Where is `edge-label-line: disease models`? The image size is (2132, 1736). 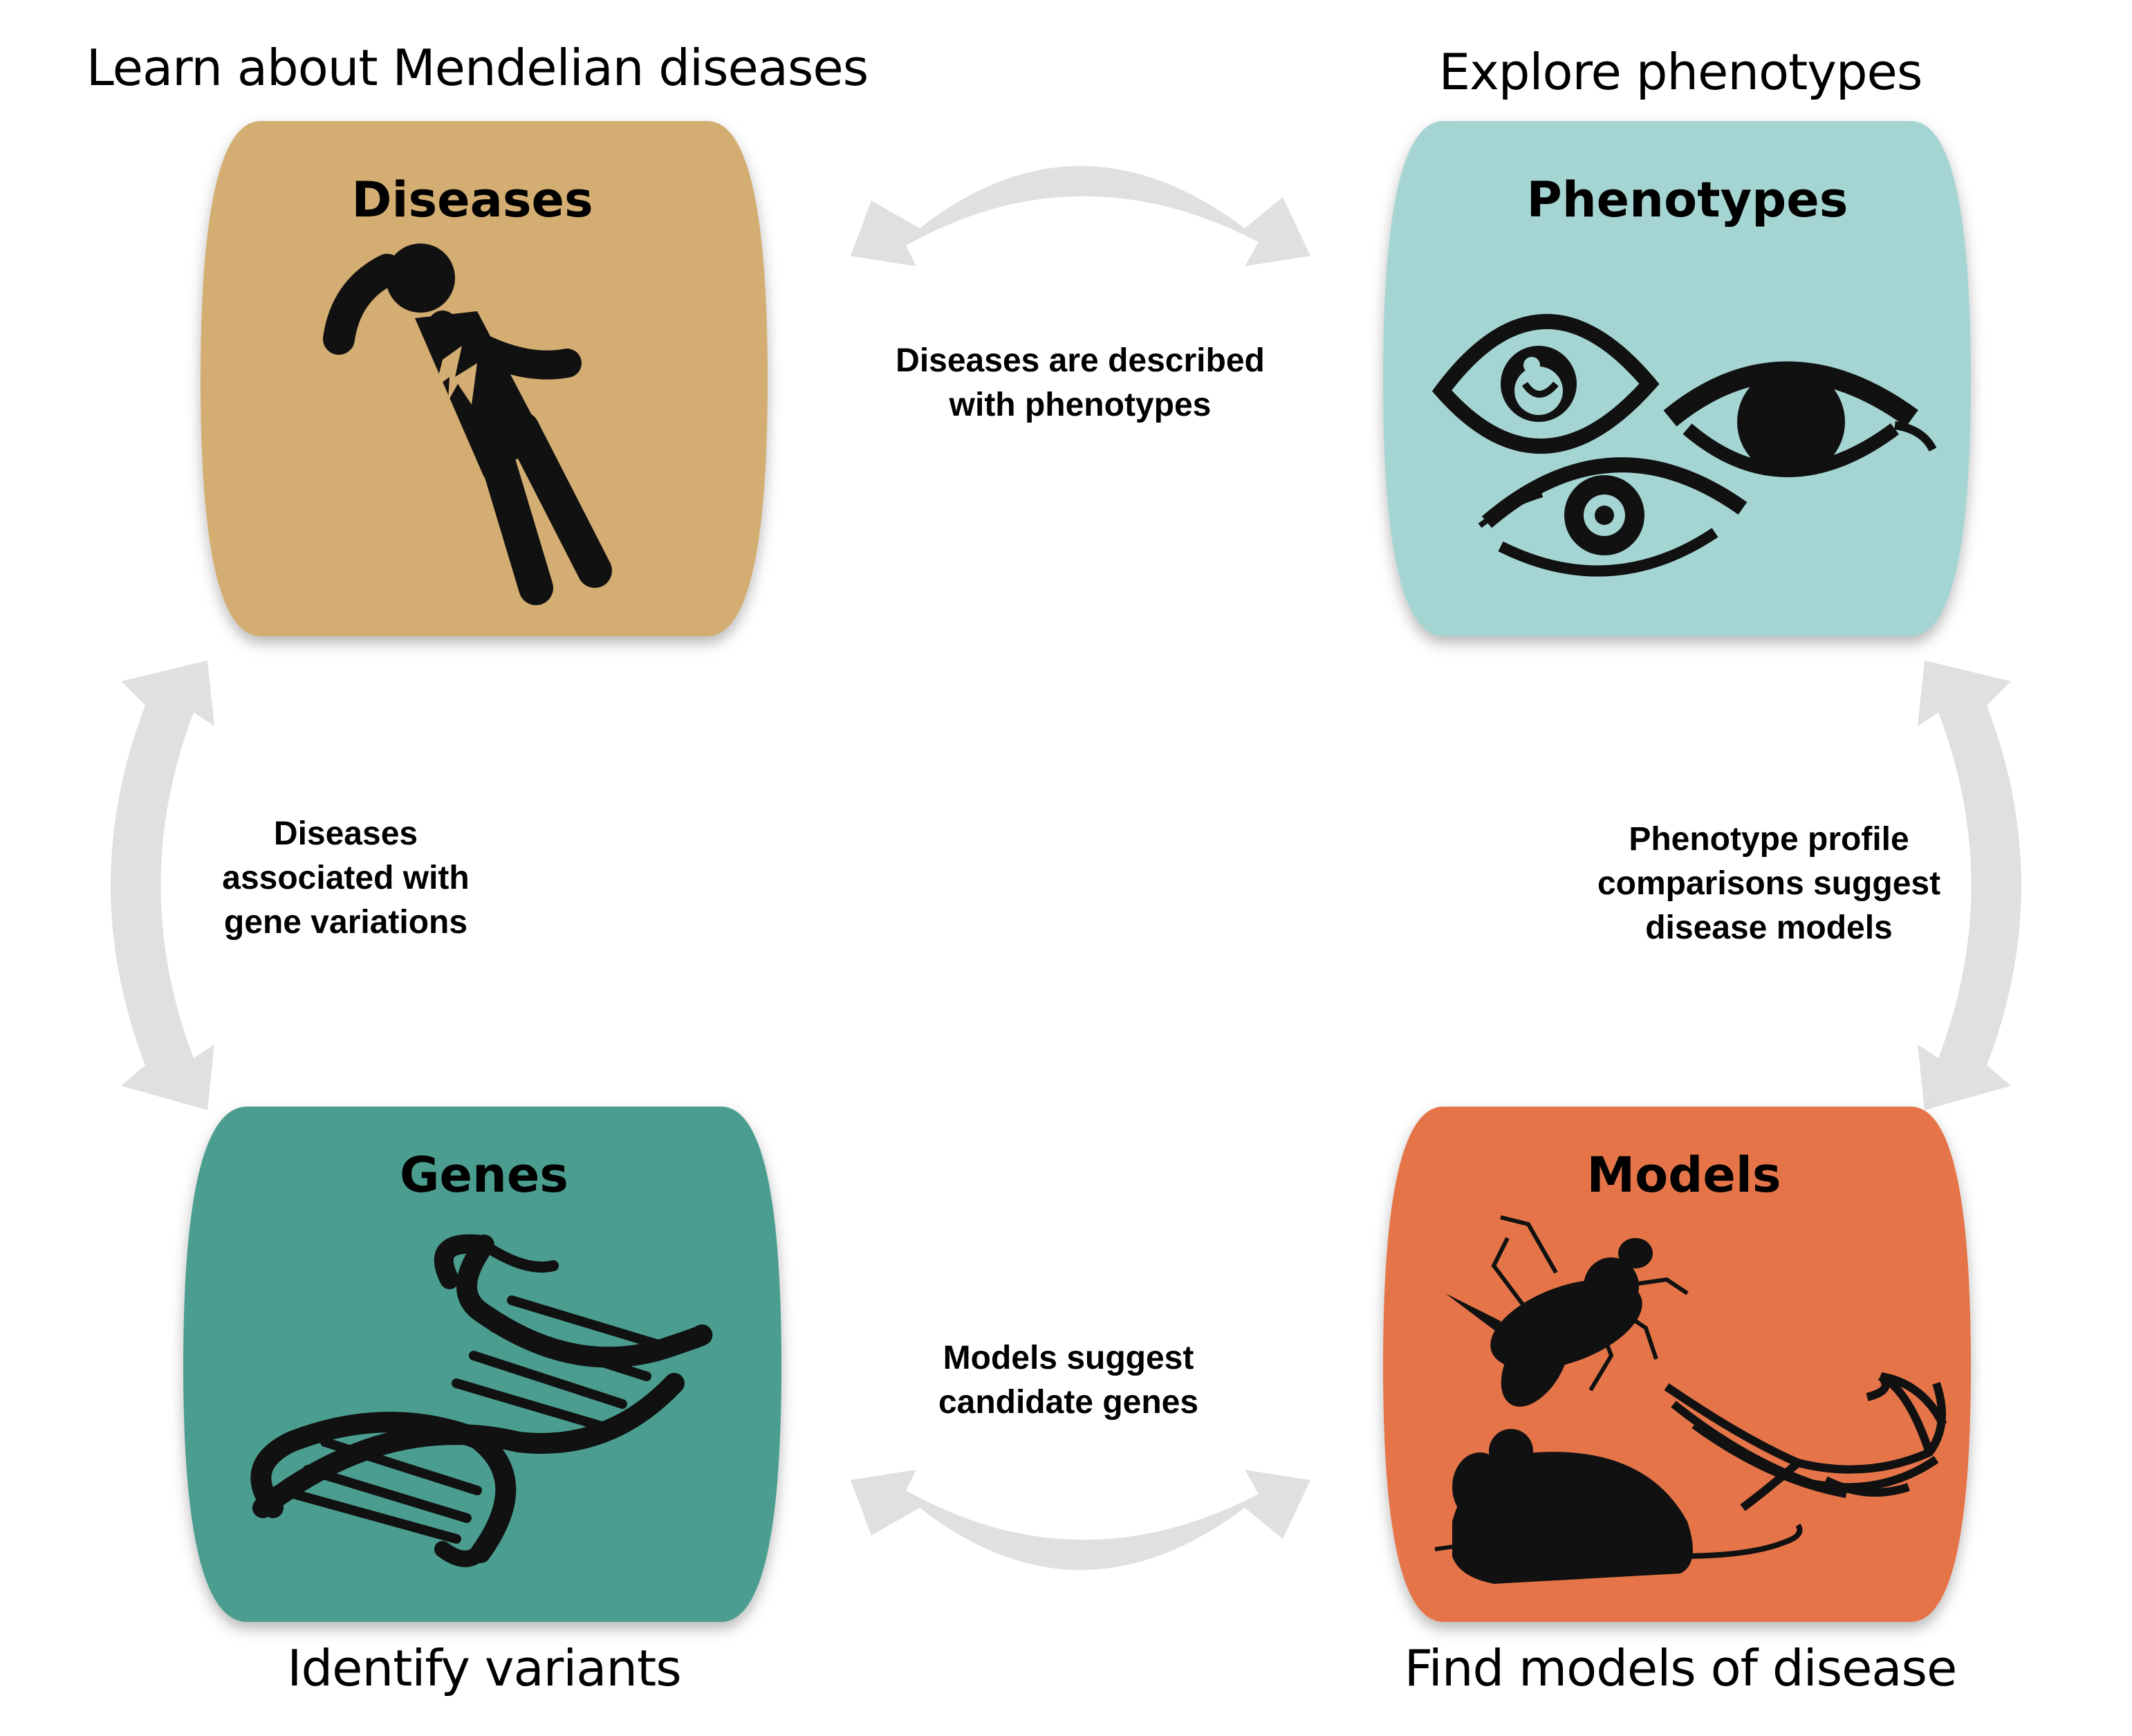 edge-label-line: disease models is located at coordinates (1769, 928).